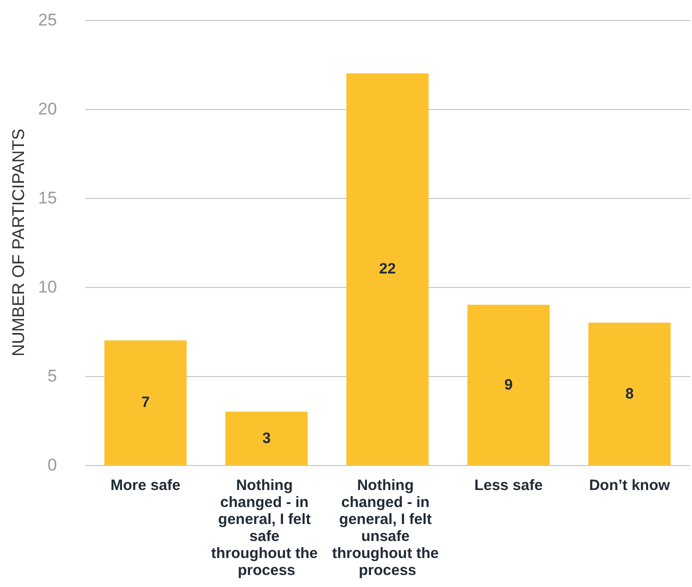 The image size is (692, 587). What do you see at coordinates (145, 485) in the screenshot?
I see `x-tick-label: More safe` at bounding box center [145, 485].